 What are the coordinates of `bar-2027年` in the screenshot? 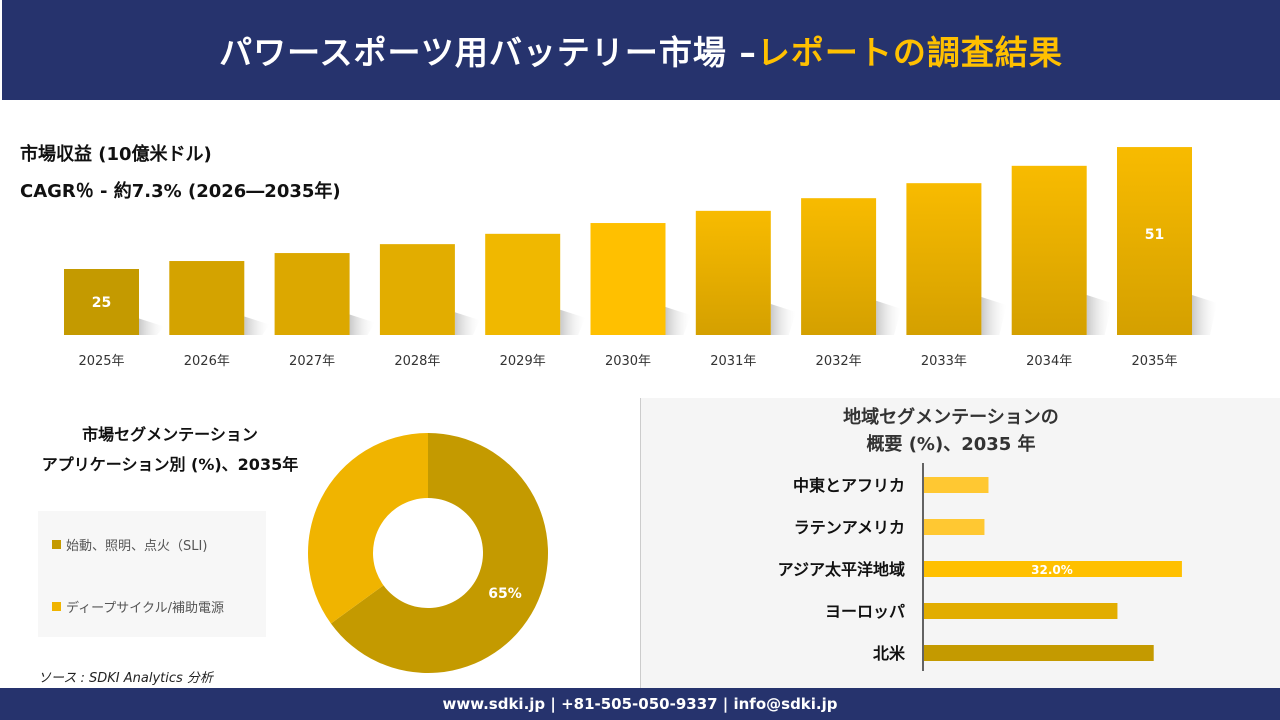 It's located at (312, 294).